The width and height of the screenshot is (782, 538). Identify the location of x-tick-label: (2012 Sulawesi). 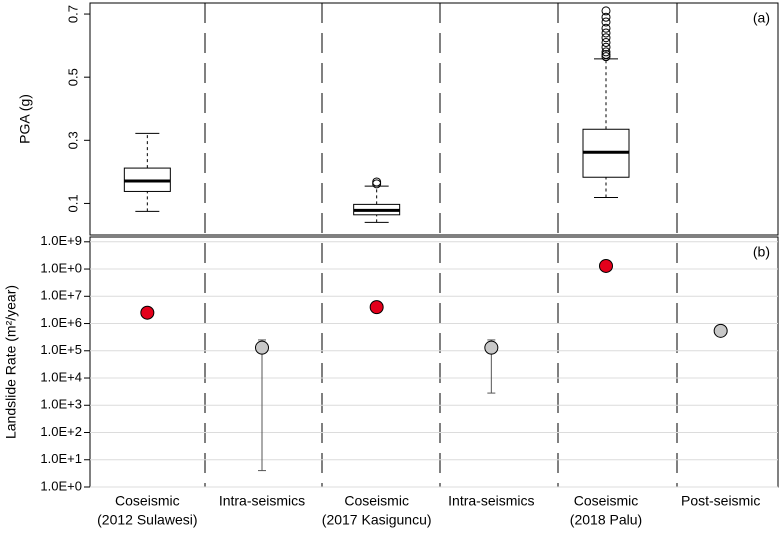
(147, 520).